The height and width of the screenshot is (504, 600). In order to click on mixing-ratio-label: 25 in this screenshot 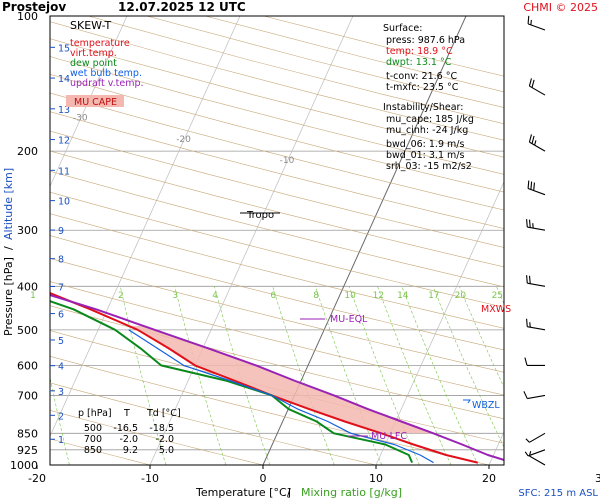, I will do `click(497, 296)`.